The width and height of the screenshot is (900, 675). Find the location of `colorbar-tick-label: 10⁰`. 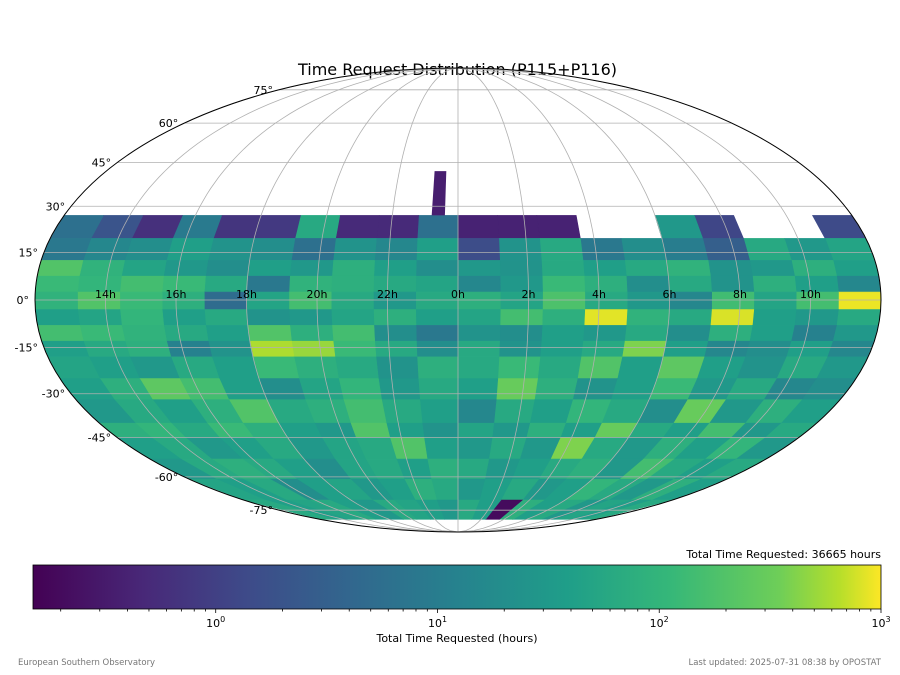

colorbar-tick-label: 10⁰ is located at coordinates (215, 622).